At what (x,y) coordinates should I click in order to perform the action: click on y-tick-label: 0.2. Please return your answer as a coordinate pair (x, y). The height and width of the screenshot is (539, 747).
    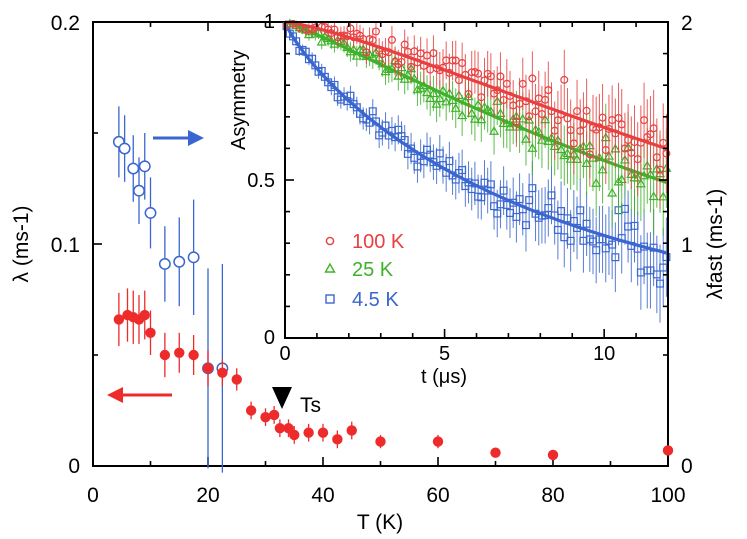
    Looking at the image, I should click on (65, 23).